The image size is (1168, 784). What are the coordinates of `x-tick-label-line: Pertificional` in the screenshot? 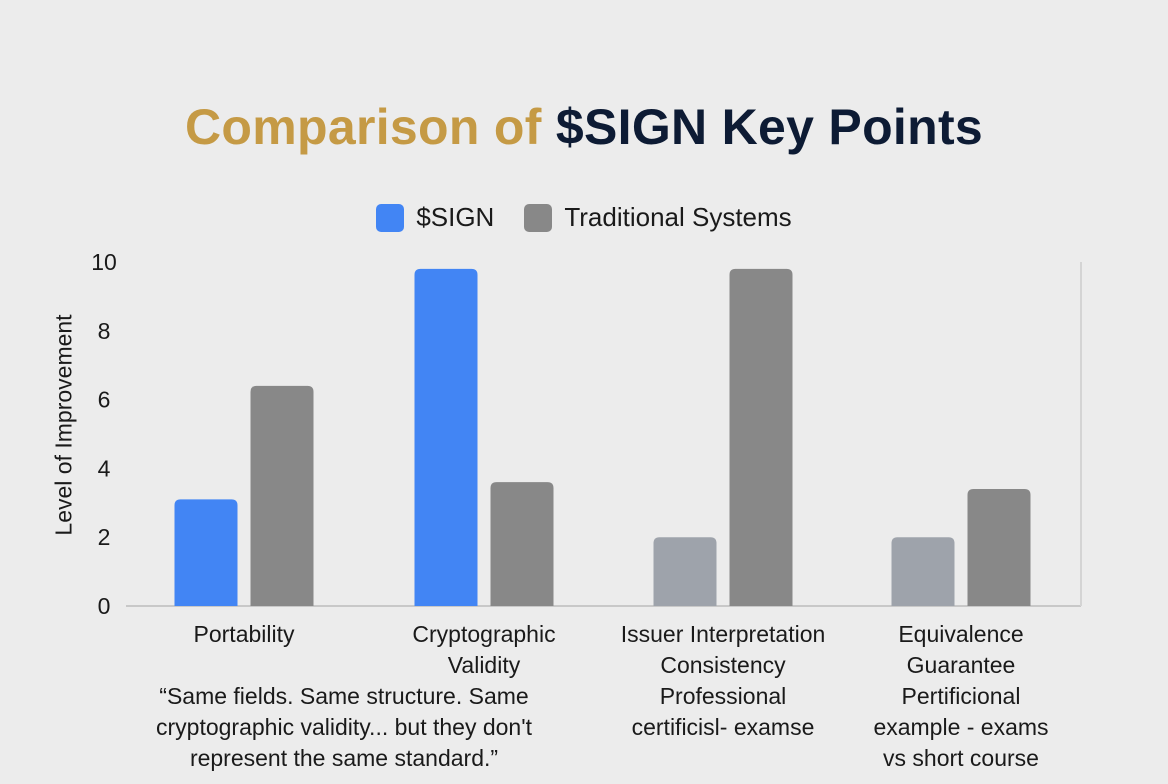 It's located at (961, 696).